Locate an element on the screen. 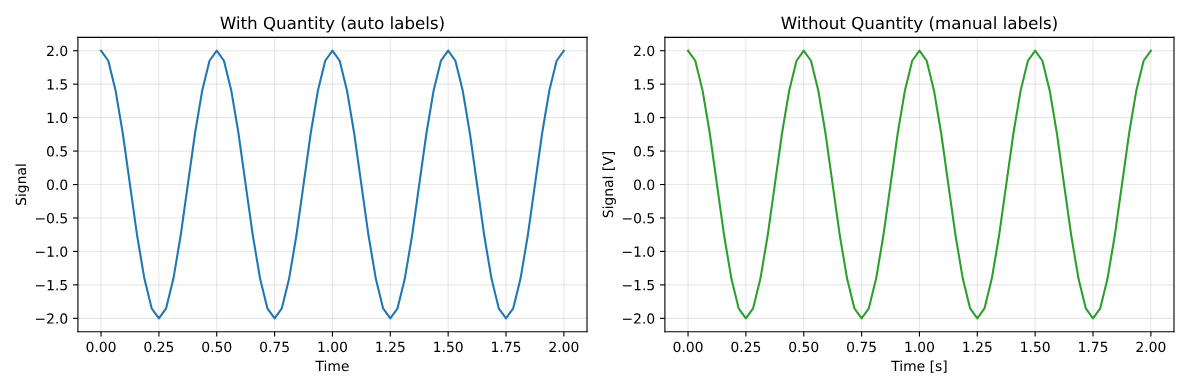  x-axis-title: Time is located at coordinates (332, 366).